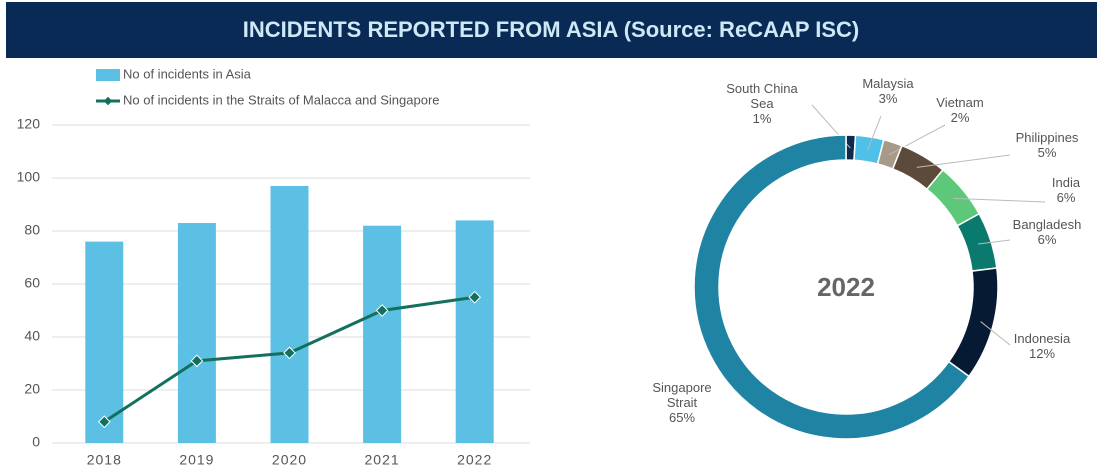  What do you see at coordinates (32, 336) in the screenshot?
I see `y-tick-label: 40` at bounding box center [32, 336].